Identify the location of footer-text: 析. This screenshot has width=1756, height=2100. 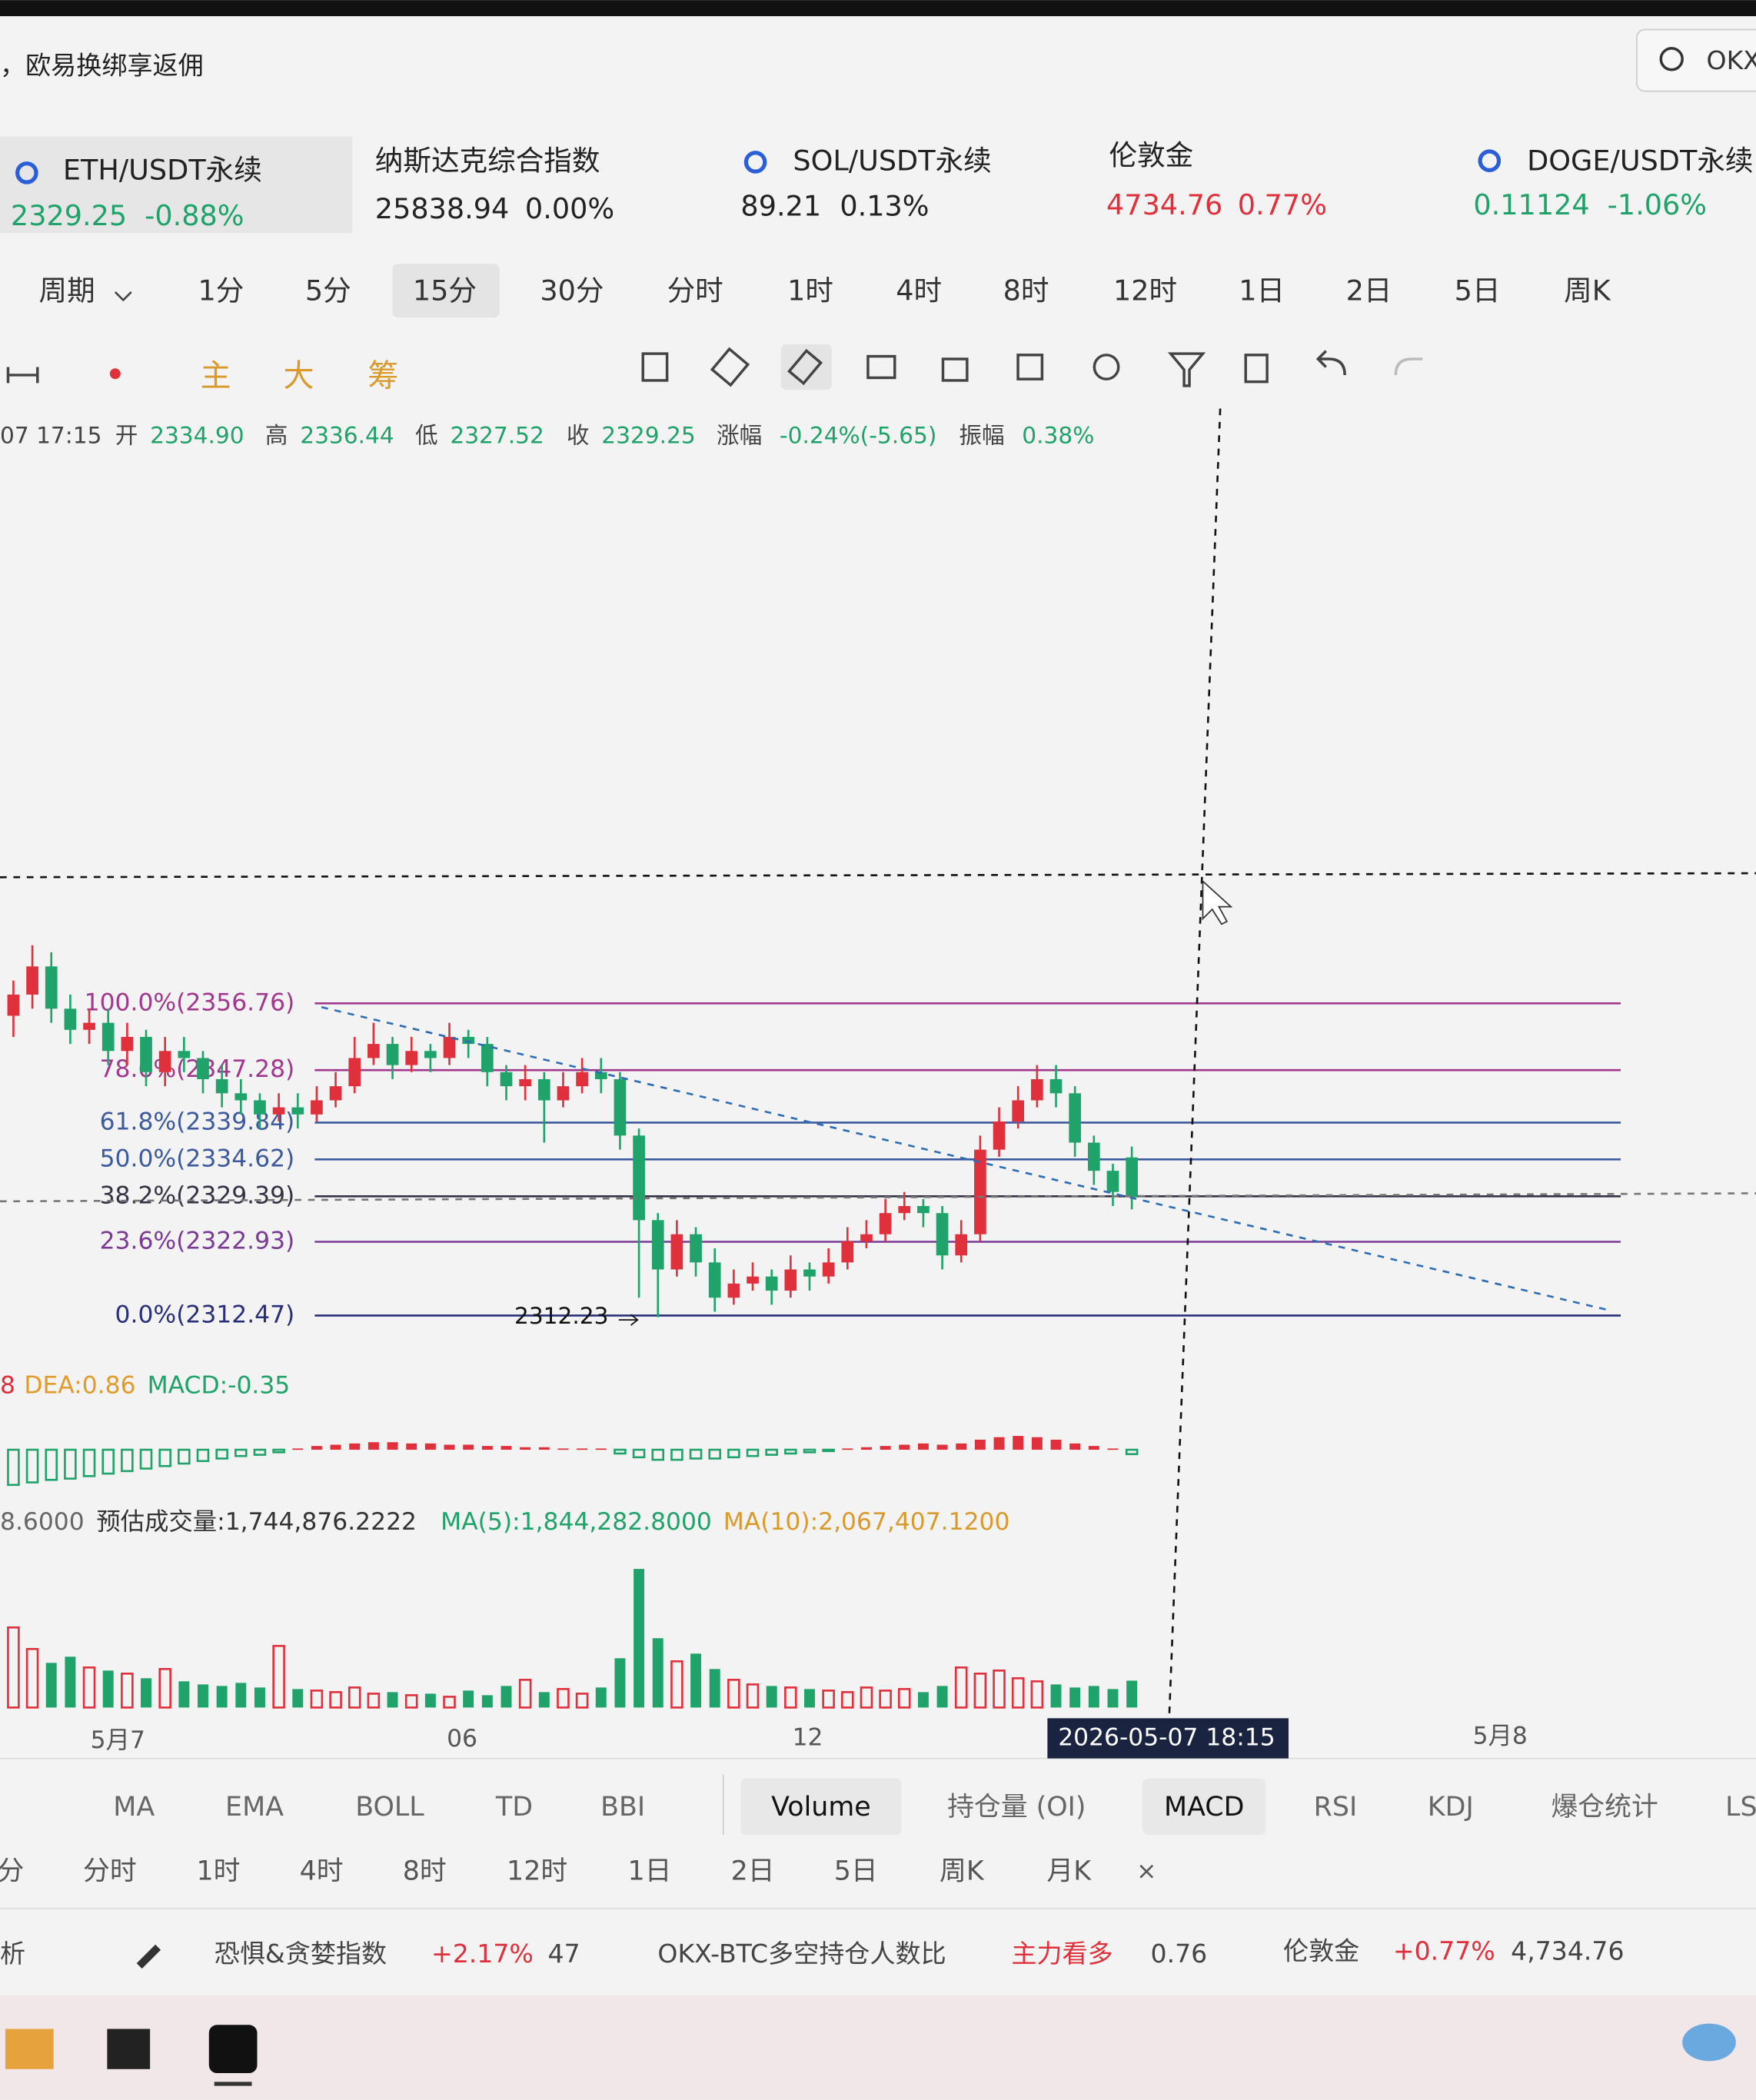
(12, 1954).